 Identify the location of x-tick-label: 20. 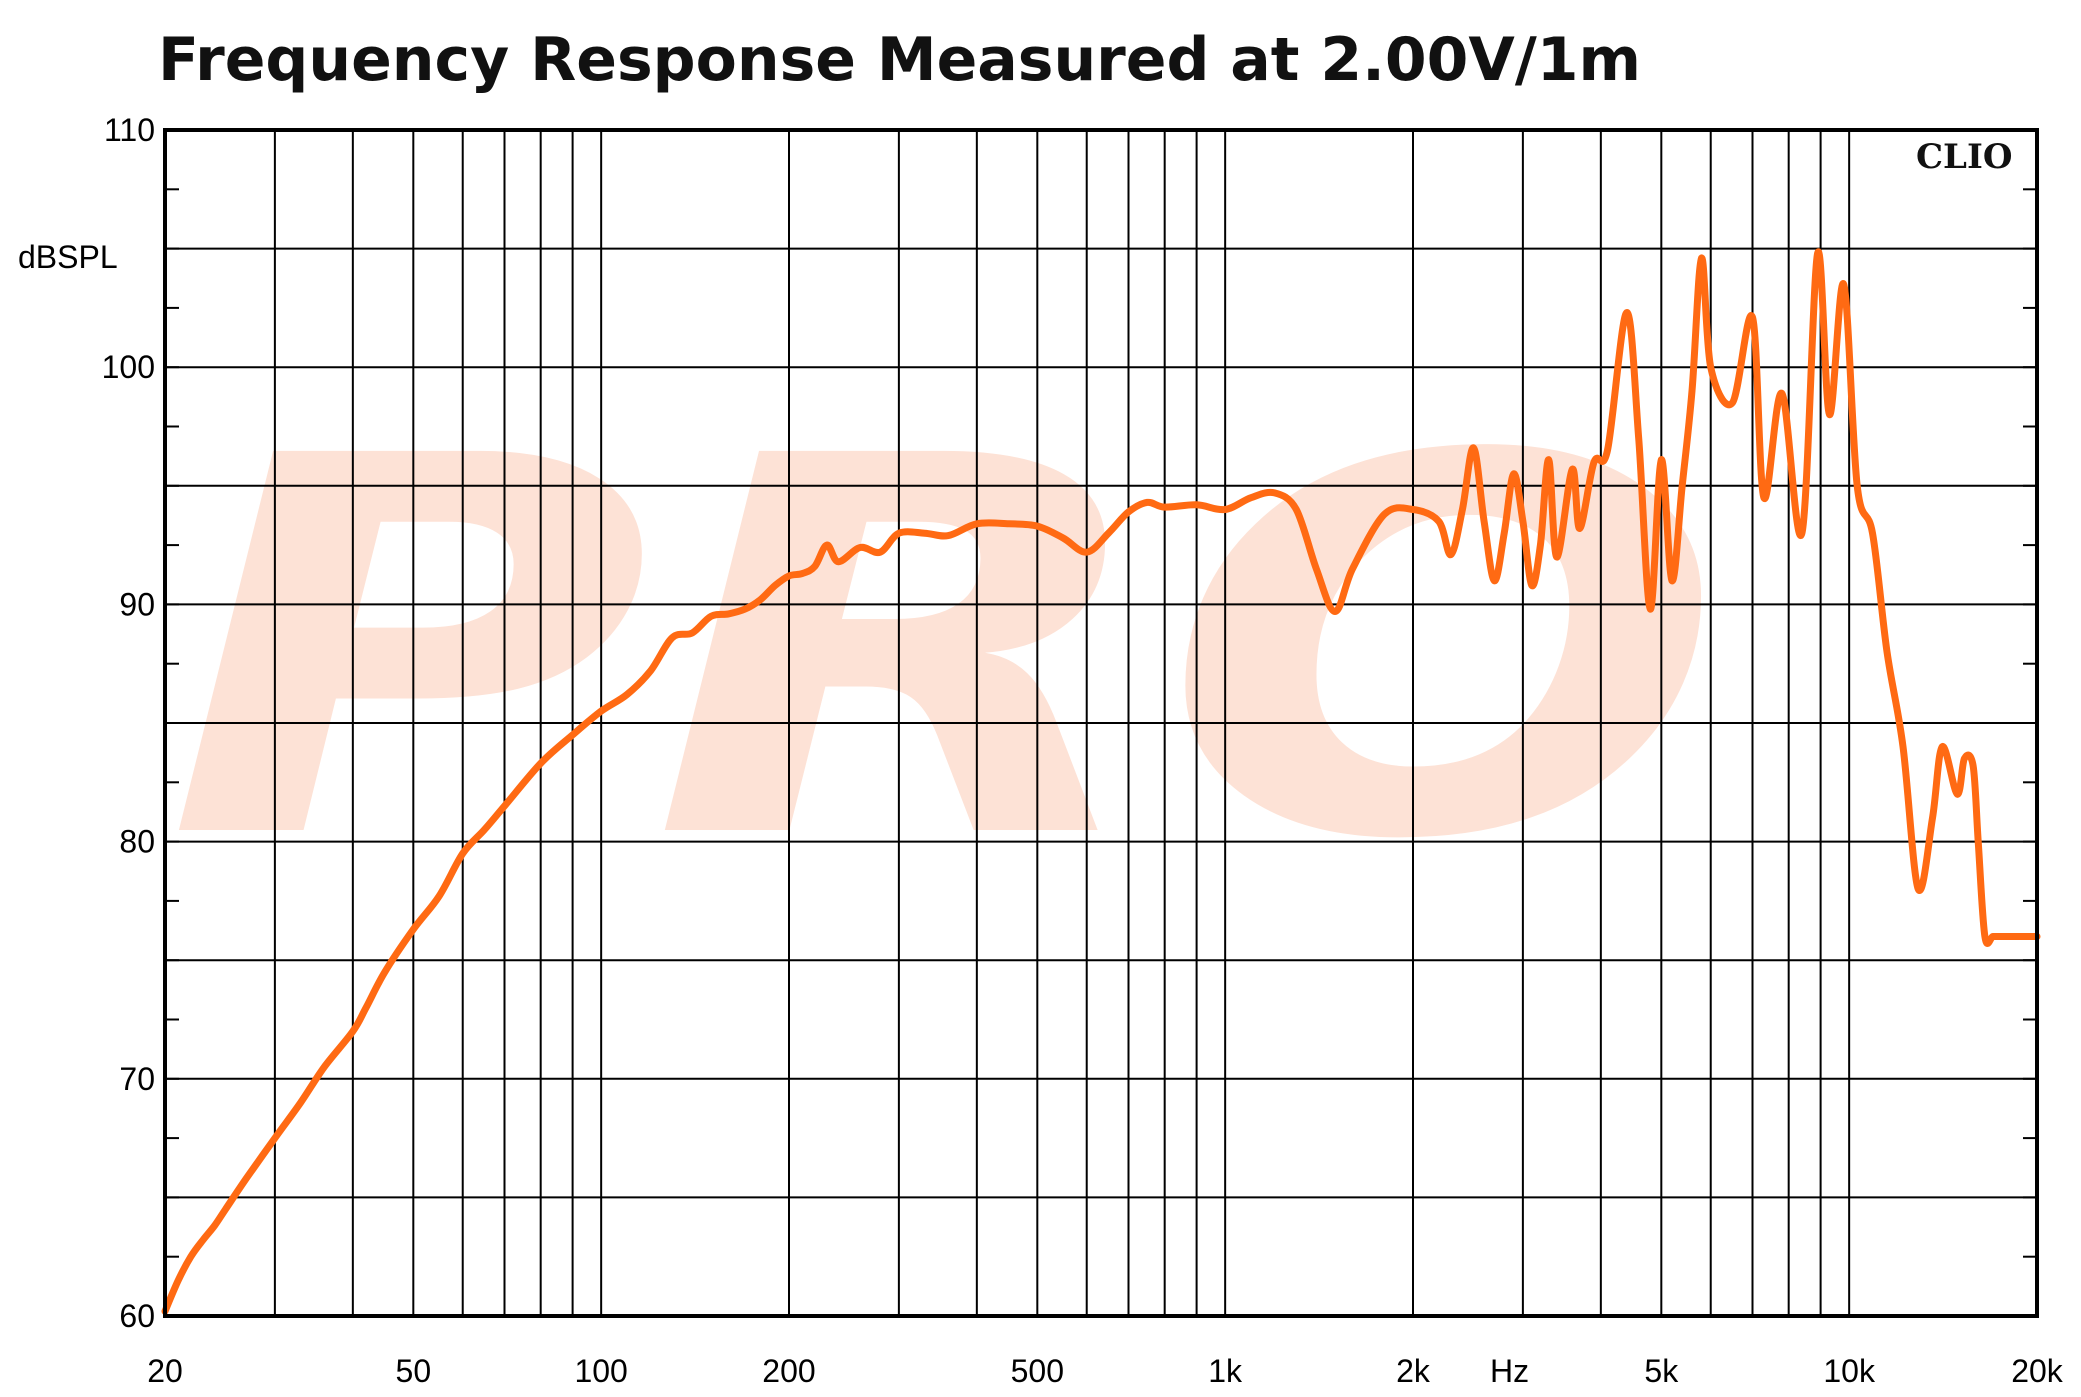
(165, 1371).